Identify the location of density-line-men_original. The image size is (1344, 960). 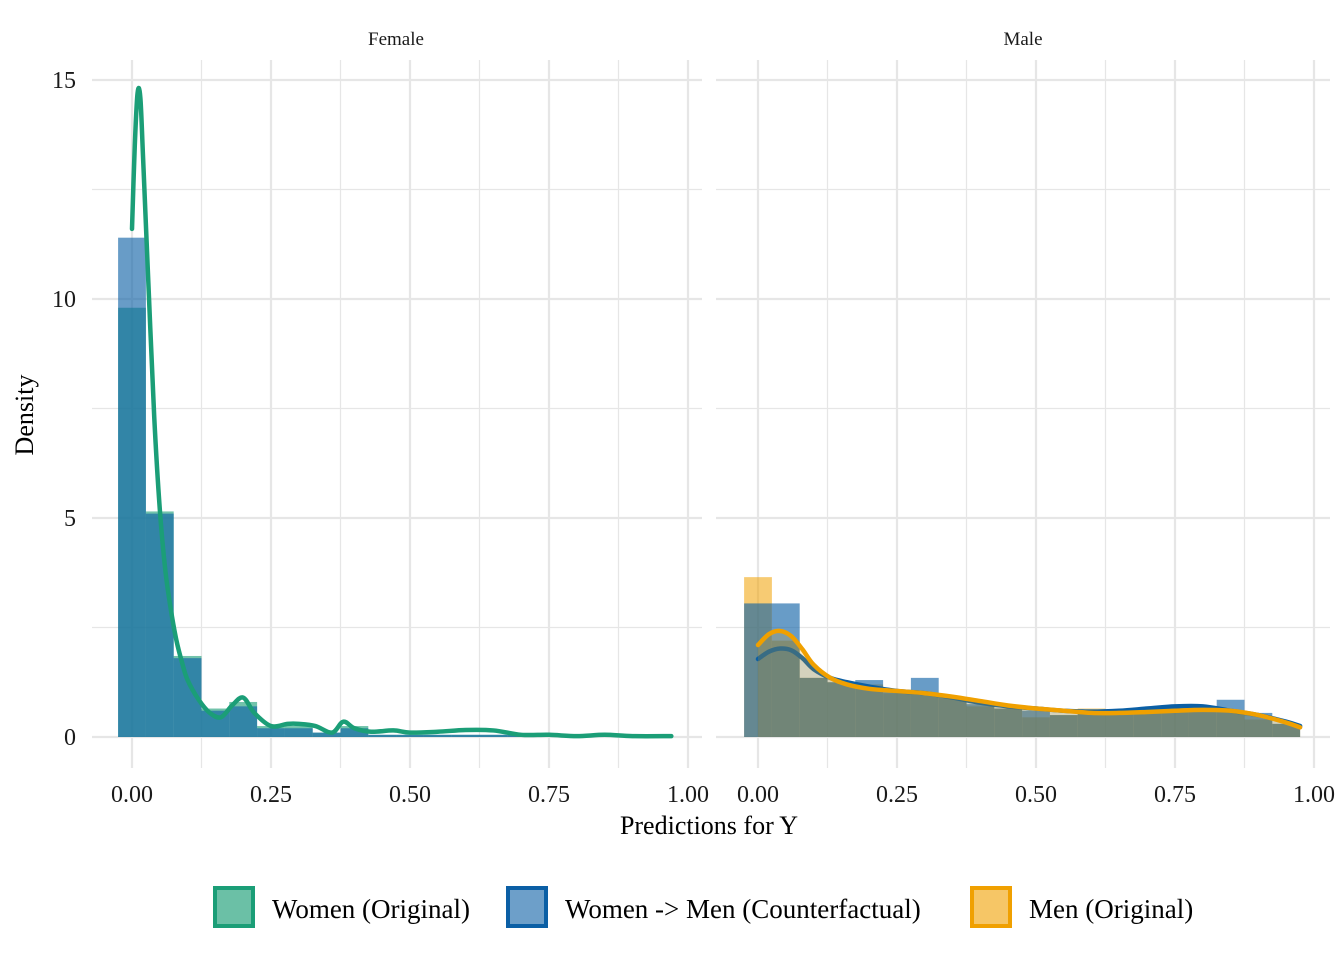
(1029, 679).